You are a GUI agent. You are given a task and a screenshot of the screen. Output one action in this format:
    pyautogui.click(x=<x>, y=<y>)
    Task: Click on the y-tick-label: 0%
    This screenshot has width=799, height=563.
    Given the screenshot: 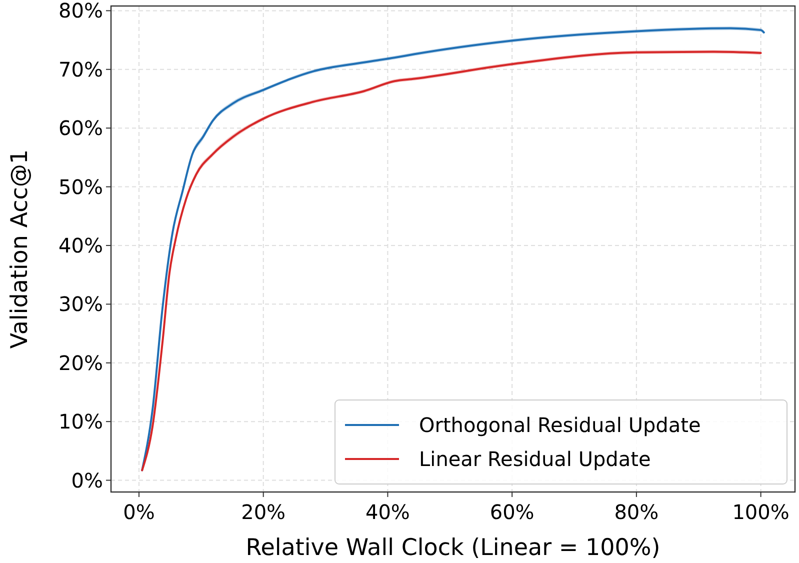 What is the action you would take?
    pyautogui.click(x=87, y=480)
    